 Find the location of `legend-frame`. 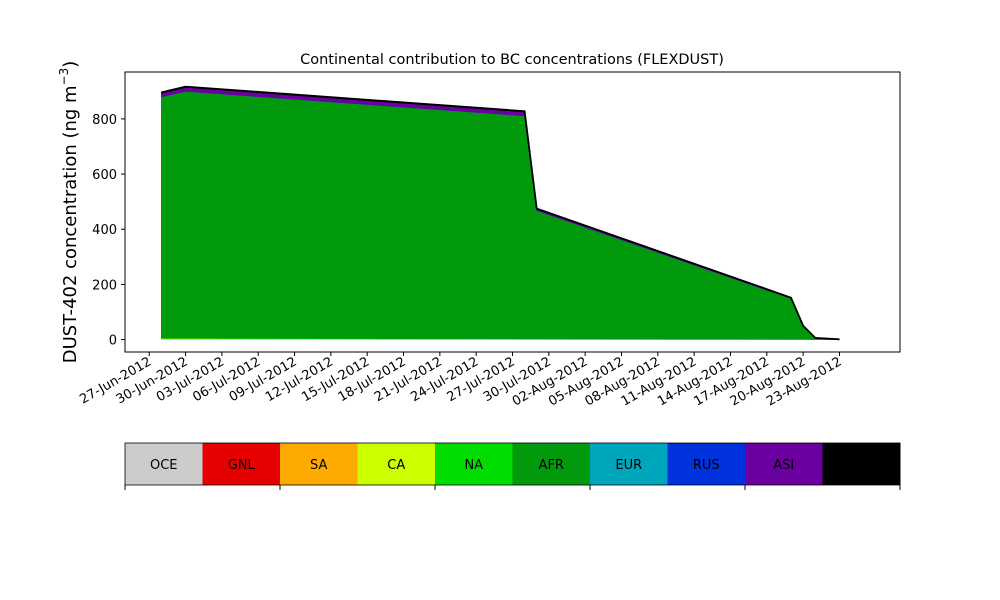

legend-frame is located at coordinates (512, 464).